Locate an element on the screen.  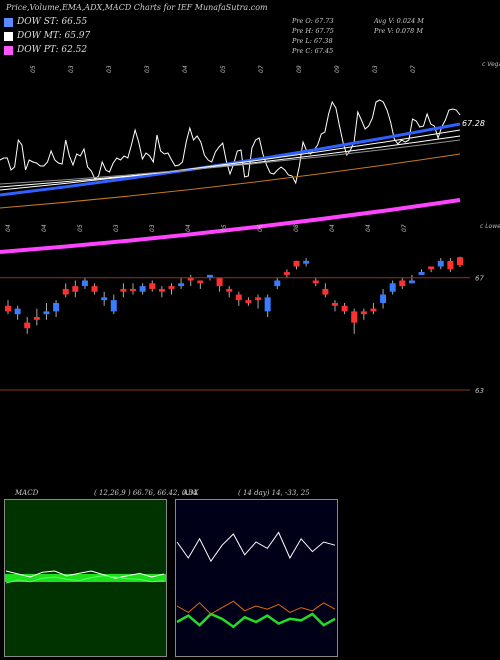
pre-open: Pre O: 67.73 is located at coordinates (313, 21).